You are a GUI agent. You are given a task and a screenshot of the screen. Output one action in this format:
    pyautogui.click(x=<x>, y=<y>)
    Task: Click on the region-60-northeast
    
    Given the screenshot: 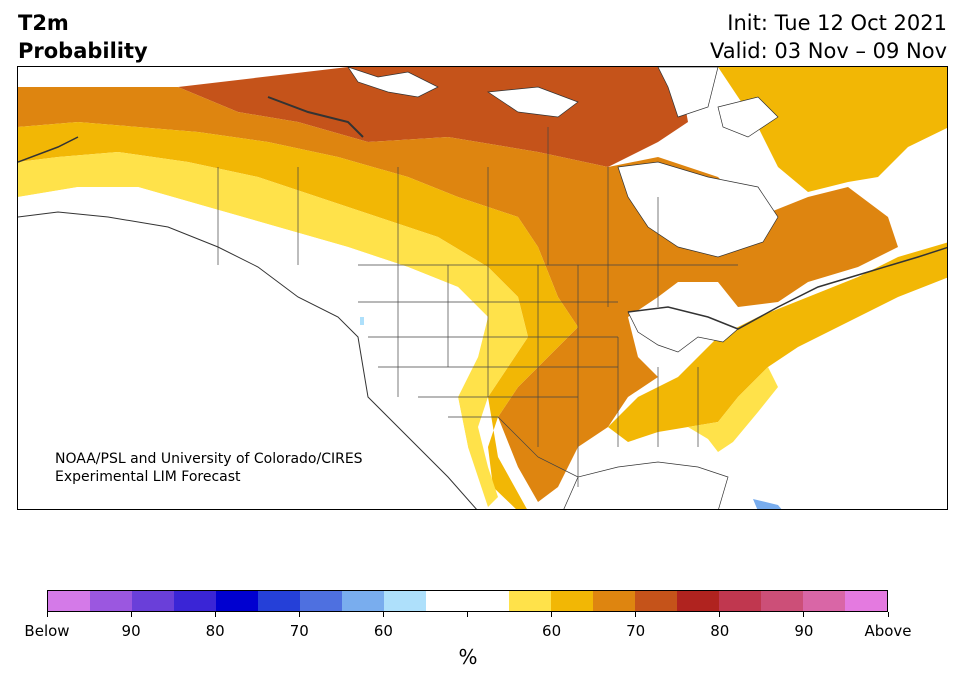 What is the action you would take?
    pyautogui.click(x=832, y=129)
    